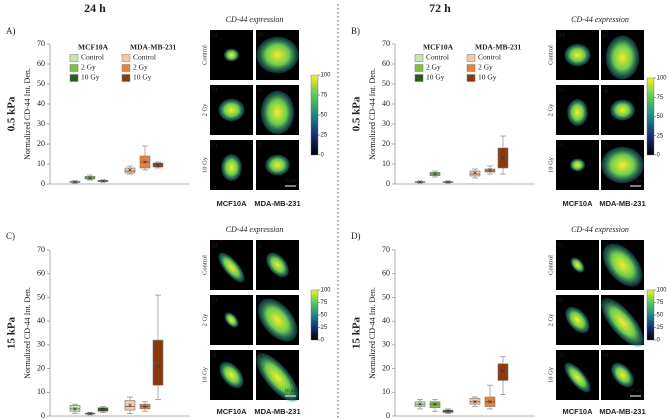  Describe the element at coordinates (326, 291) in the screenshot. I see `colorbar-tick-label: 100` at that location.